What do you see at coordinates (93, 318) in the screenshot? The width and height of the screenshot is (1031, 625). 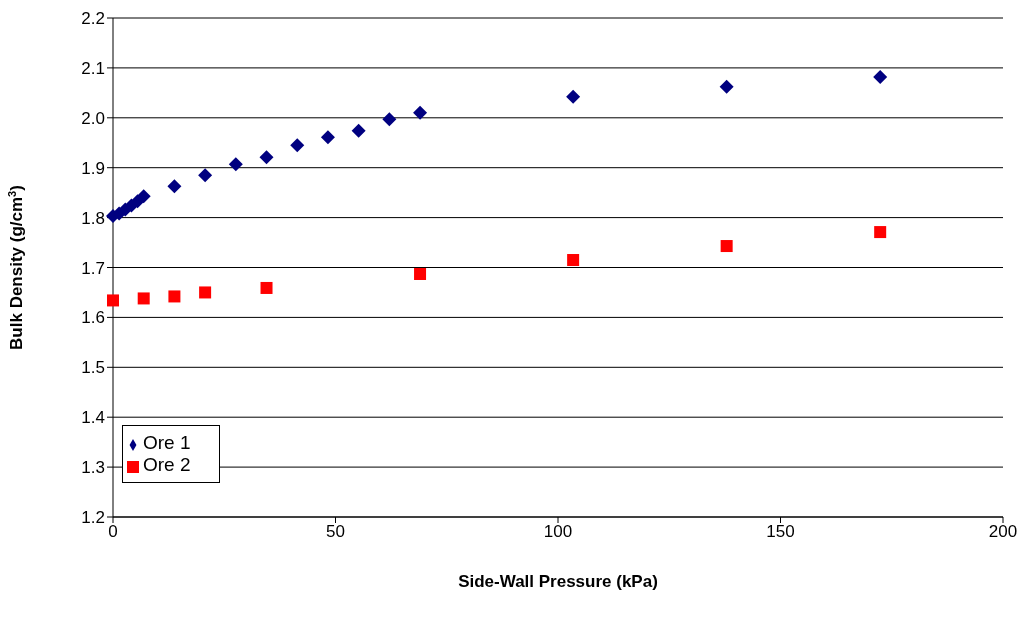 I see `y-tick-label: 1.6` at bounding box center [93, 318].